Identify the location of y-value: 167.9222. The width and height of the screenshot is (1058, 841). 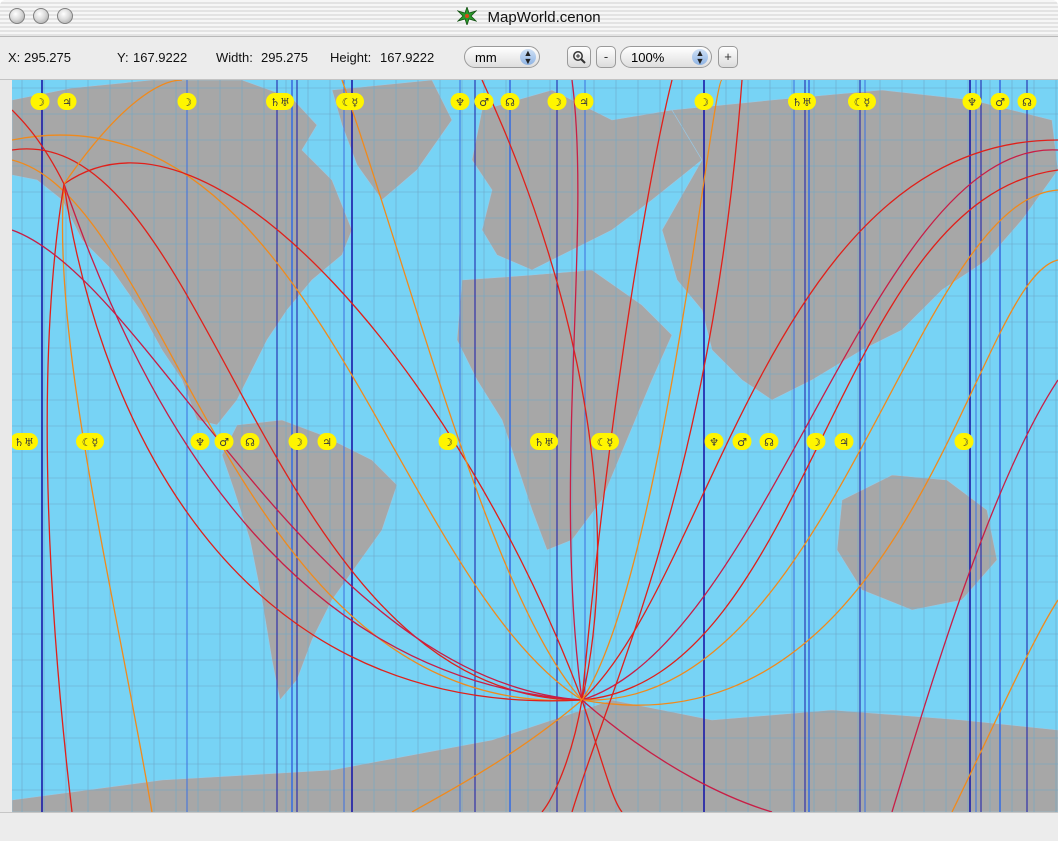
(160, 57).